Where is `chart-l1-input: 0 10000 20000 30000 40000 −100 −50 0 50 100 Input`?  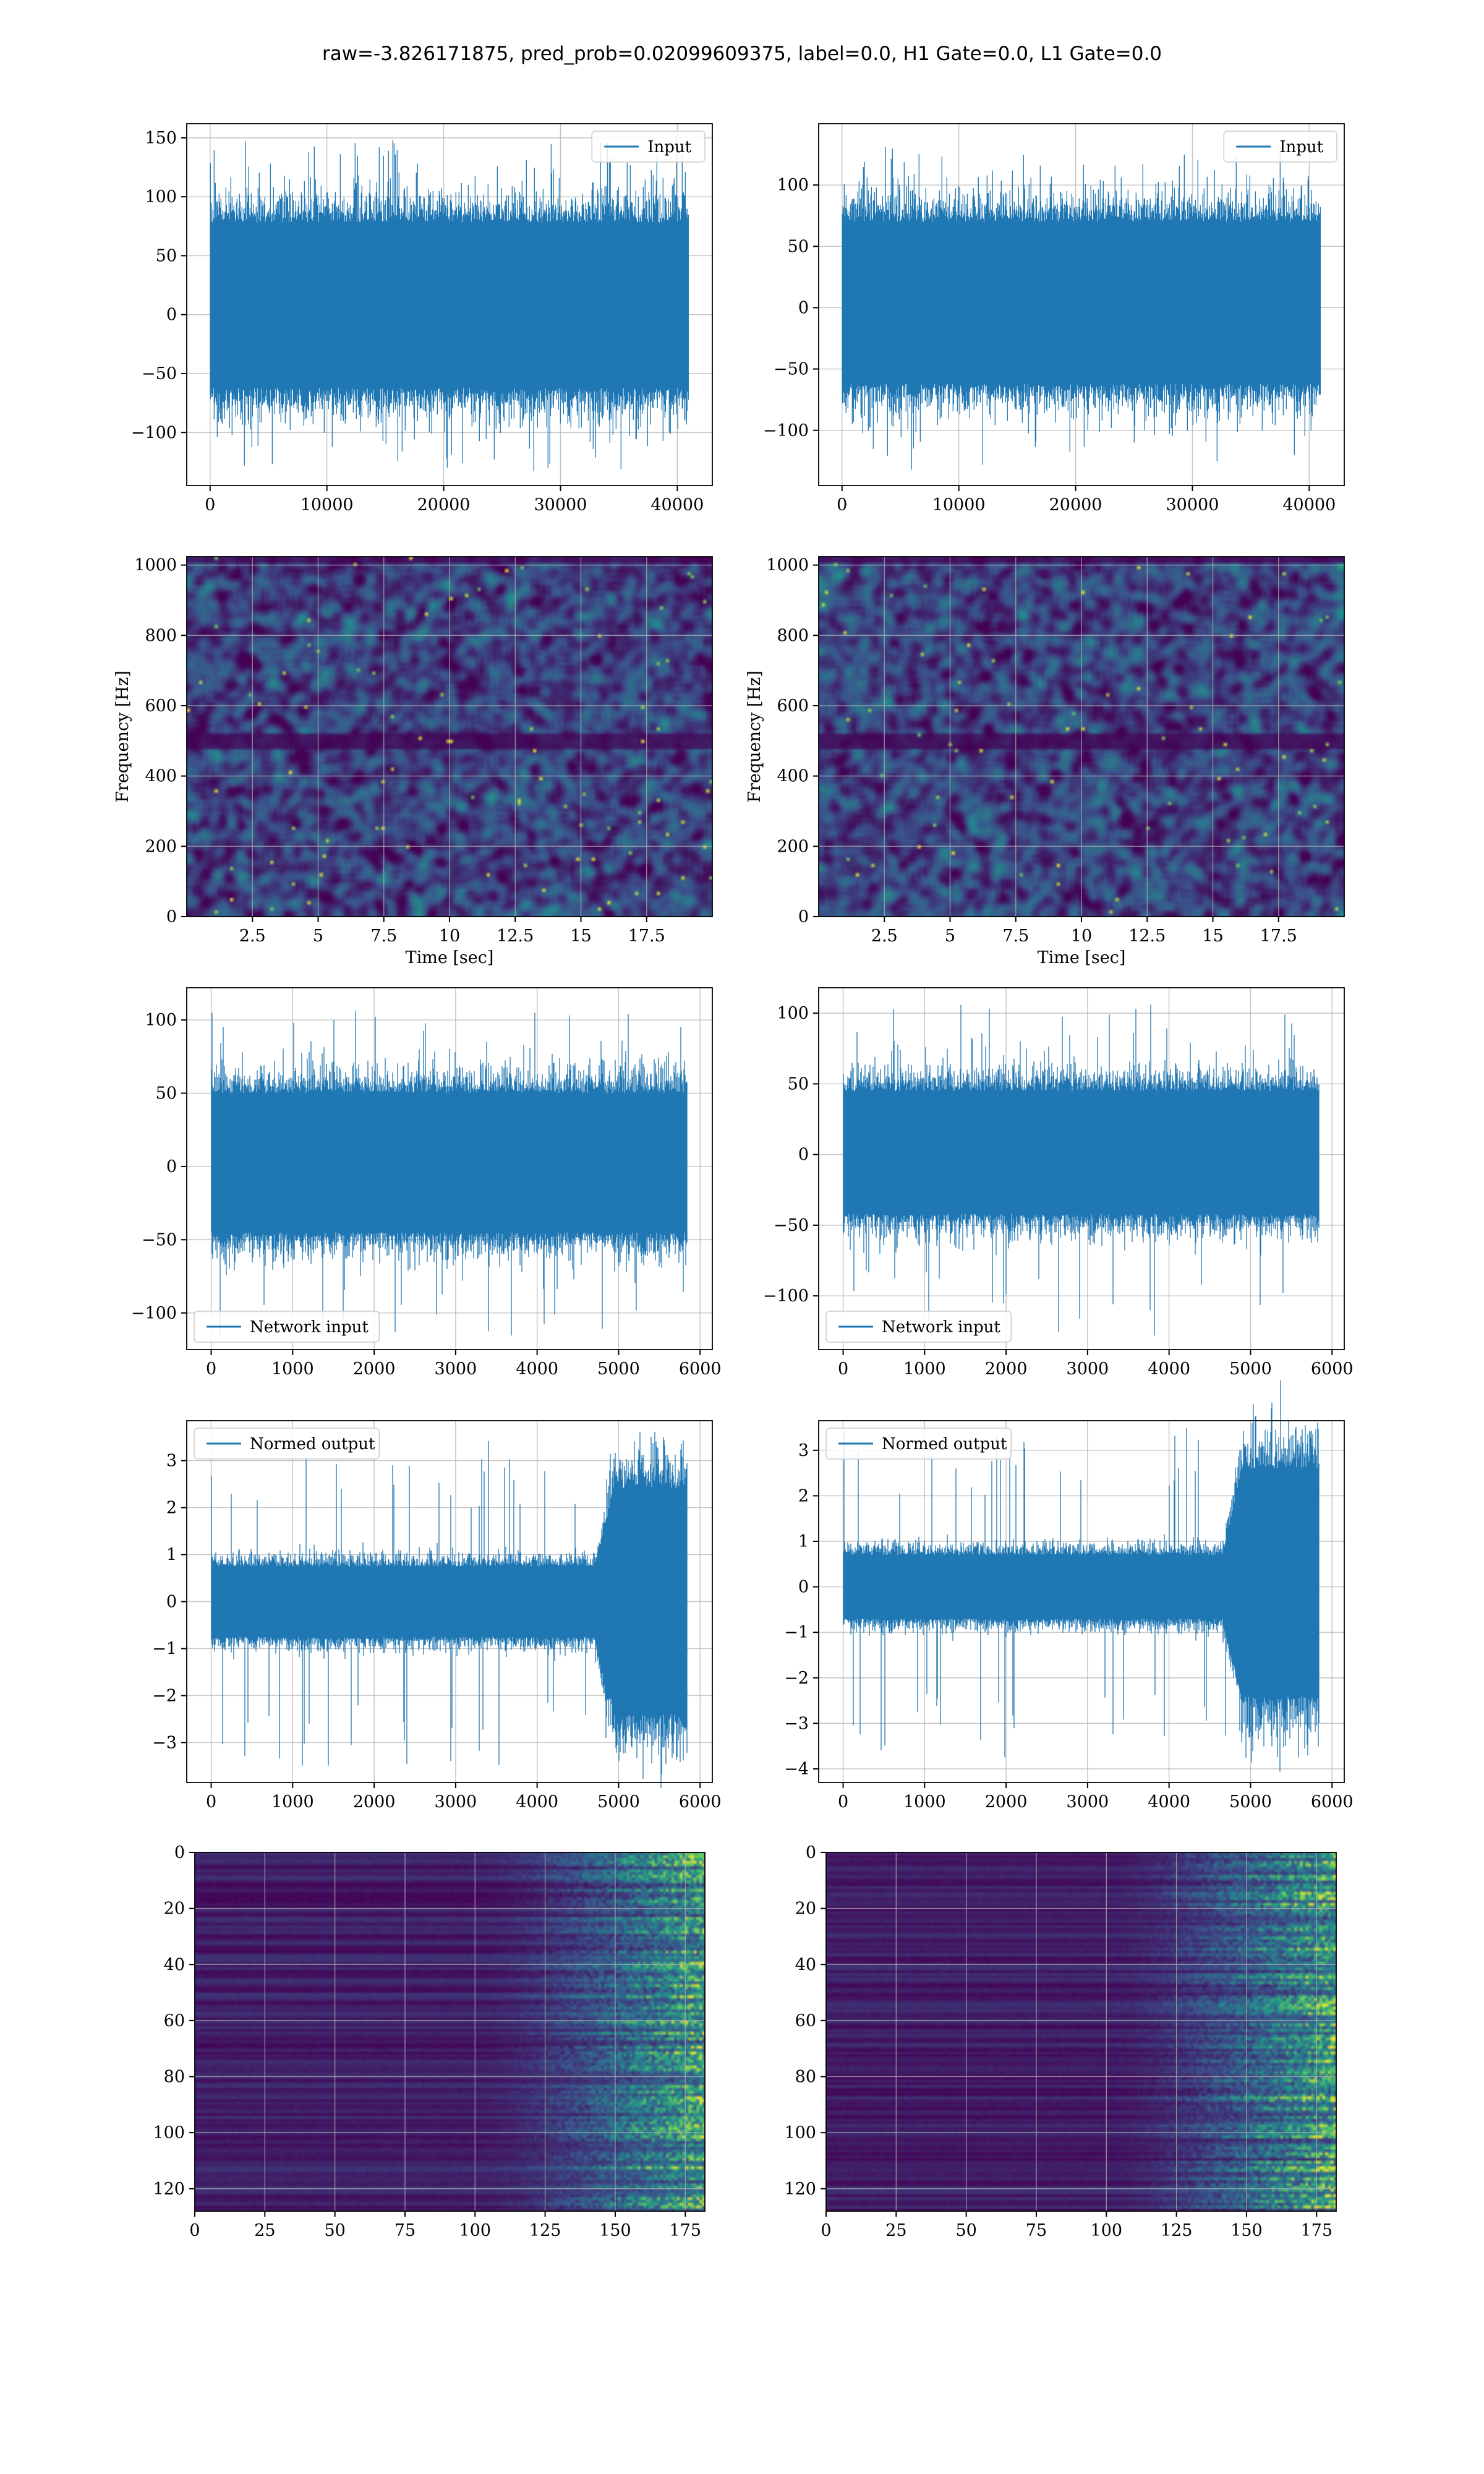
chart-l1-input: 0 10000 20000 30000 40000 −100 −50 0 50 100 Input is located at coordinates (1054, 319).